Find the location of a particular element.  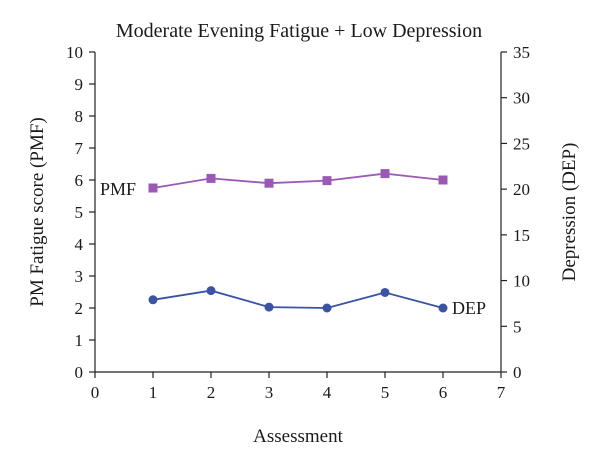

series-label-dep: DEP is located at coordinates (469, 308).